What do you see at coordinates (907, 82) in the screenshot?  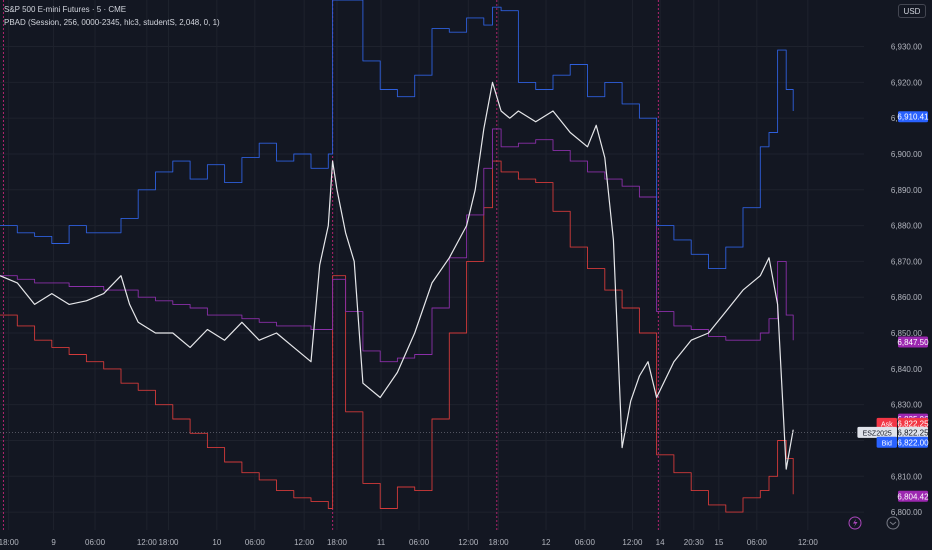 I see `y-tick-label: 6,920.00` at bounding box center [907, 82].